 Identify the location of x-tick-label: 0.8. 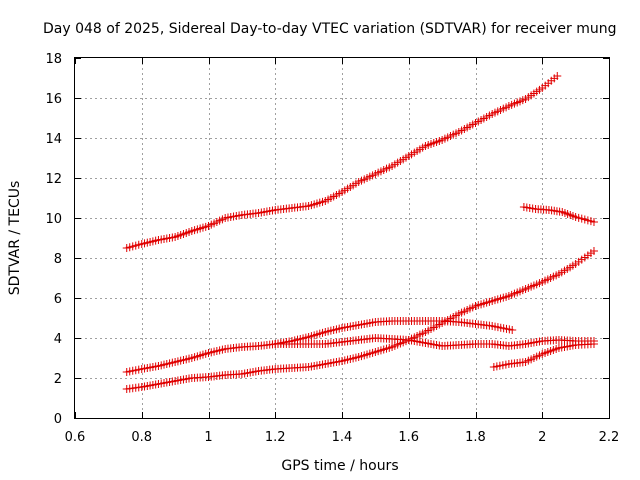
(141, 437).